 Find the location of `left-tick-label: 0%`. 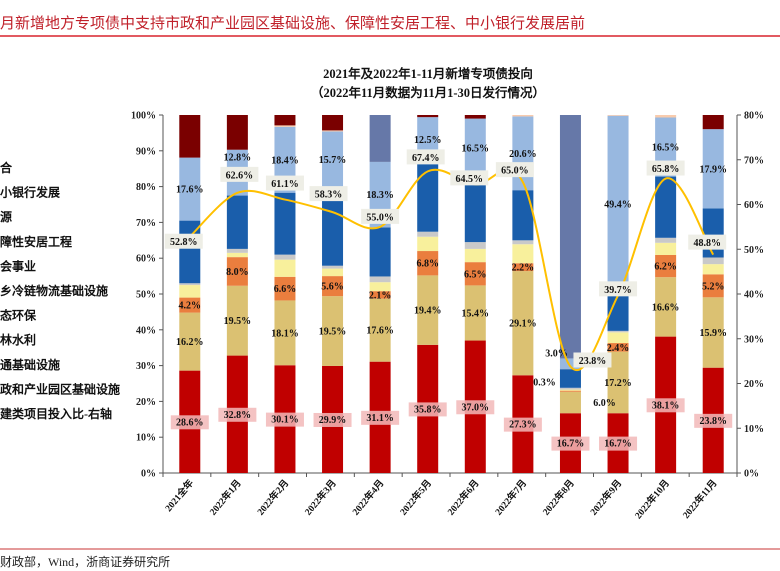

left-tick-label: 0% is located at coordinates (148, 474).